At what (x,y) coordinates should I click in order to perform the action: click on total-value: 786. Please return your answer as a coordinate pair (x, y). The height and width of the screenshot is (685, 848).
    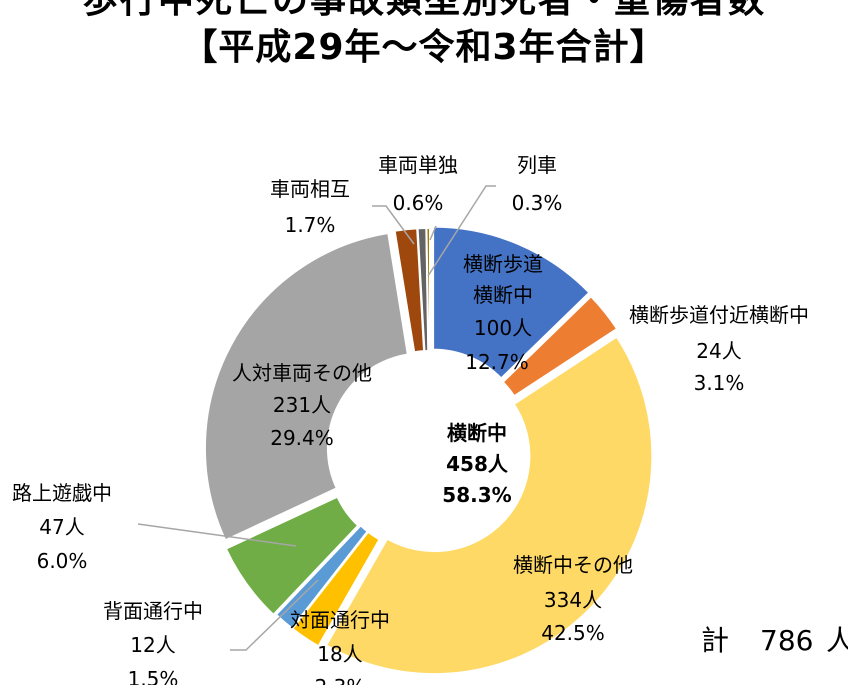
    Looking at the image, I should click on (786, 640).